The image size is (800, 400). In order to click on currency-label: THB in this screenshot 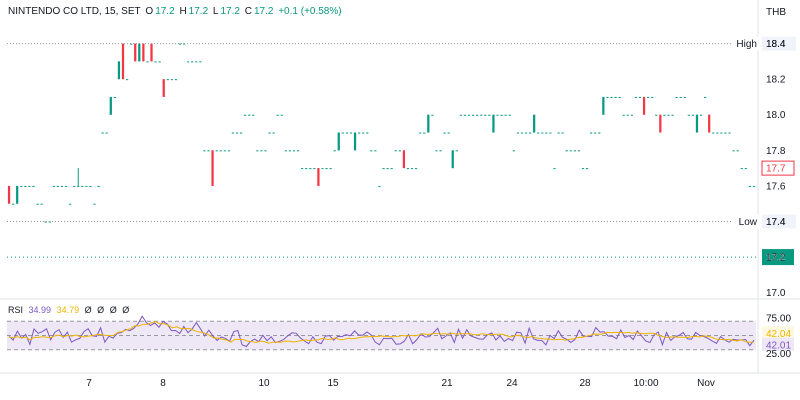, I will do `click(776, 12)`.